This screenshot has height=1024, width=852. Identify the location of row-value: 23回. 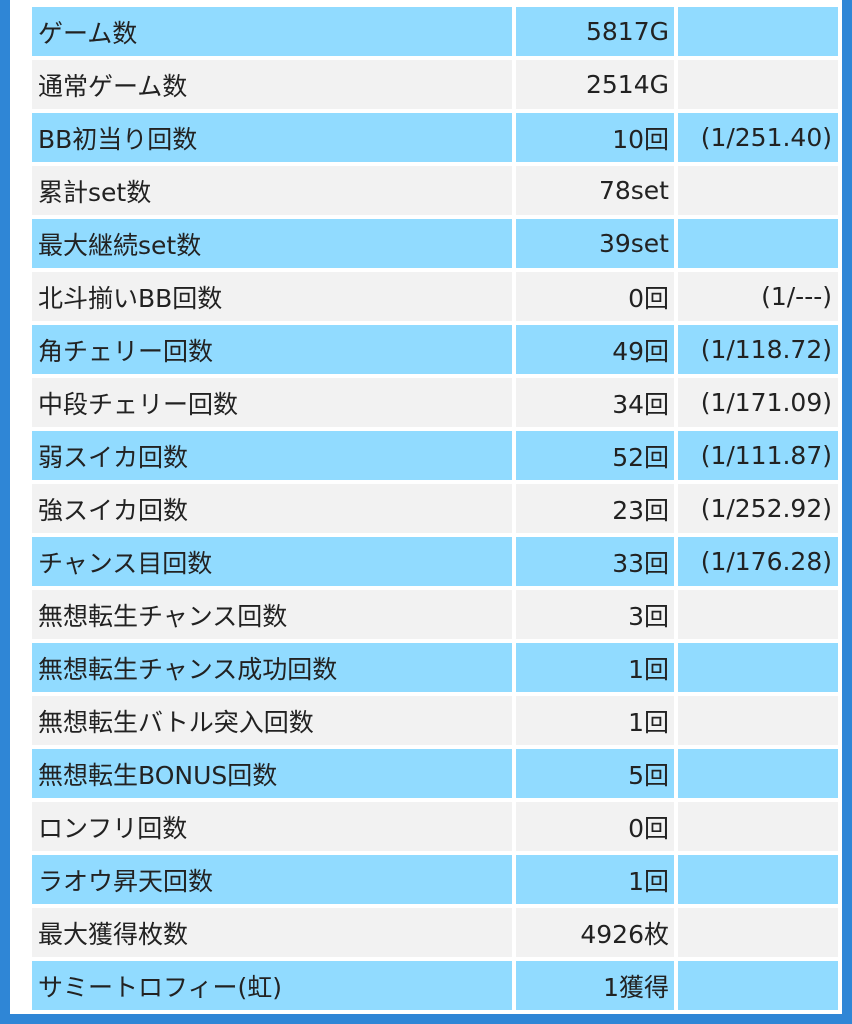
(595, 508).